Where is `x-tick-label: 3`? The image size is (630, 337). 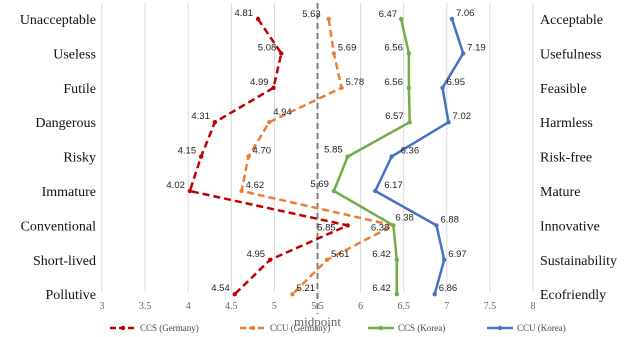 x-tick-label: 3 is located at coordinates (102, 306).